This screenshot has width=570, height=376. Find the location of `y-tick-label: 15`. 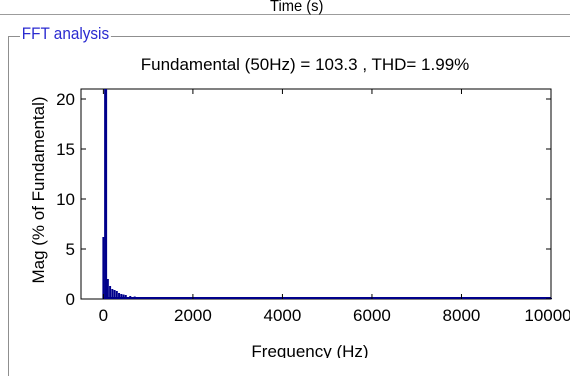

y-tick-label: 15 is located at coordinates (65, 149).